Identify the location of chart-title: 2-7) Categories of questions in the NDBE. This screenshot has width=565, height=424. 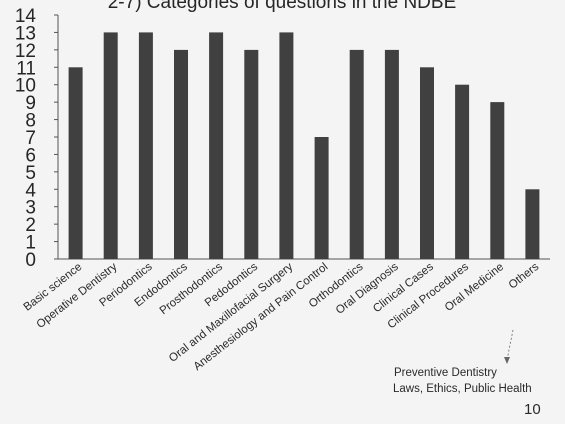
(282, 6).